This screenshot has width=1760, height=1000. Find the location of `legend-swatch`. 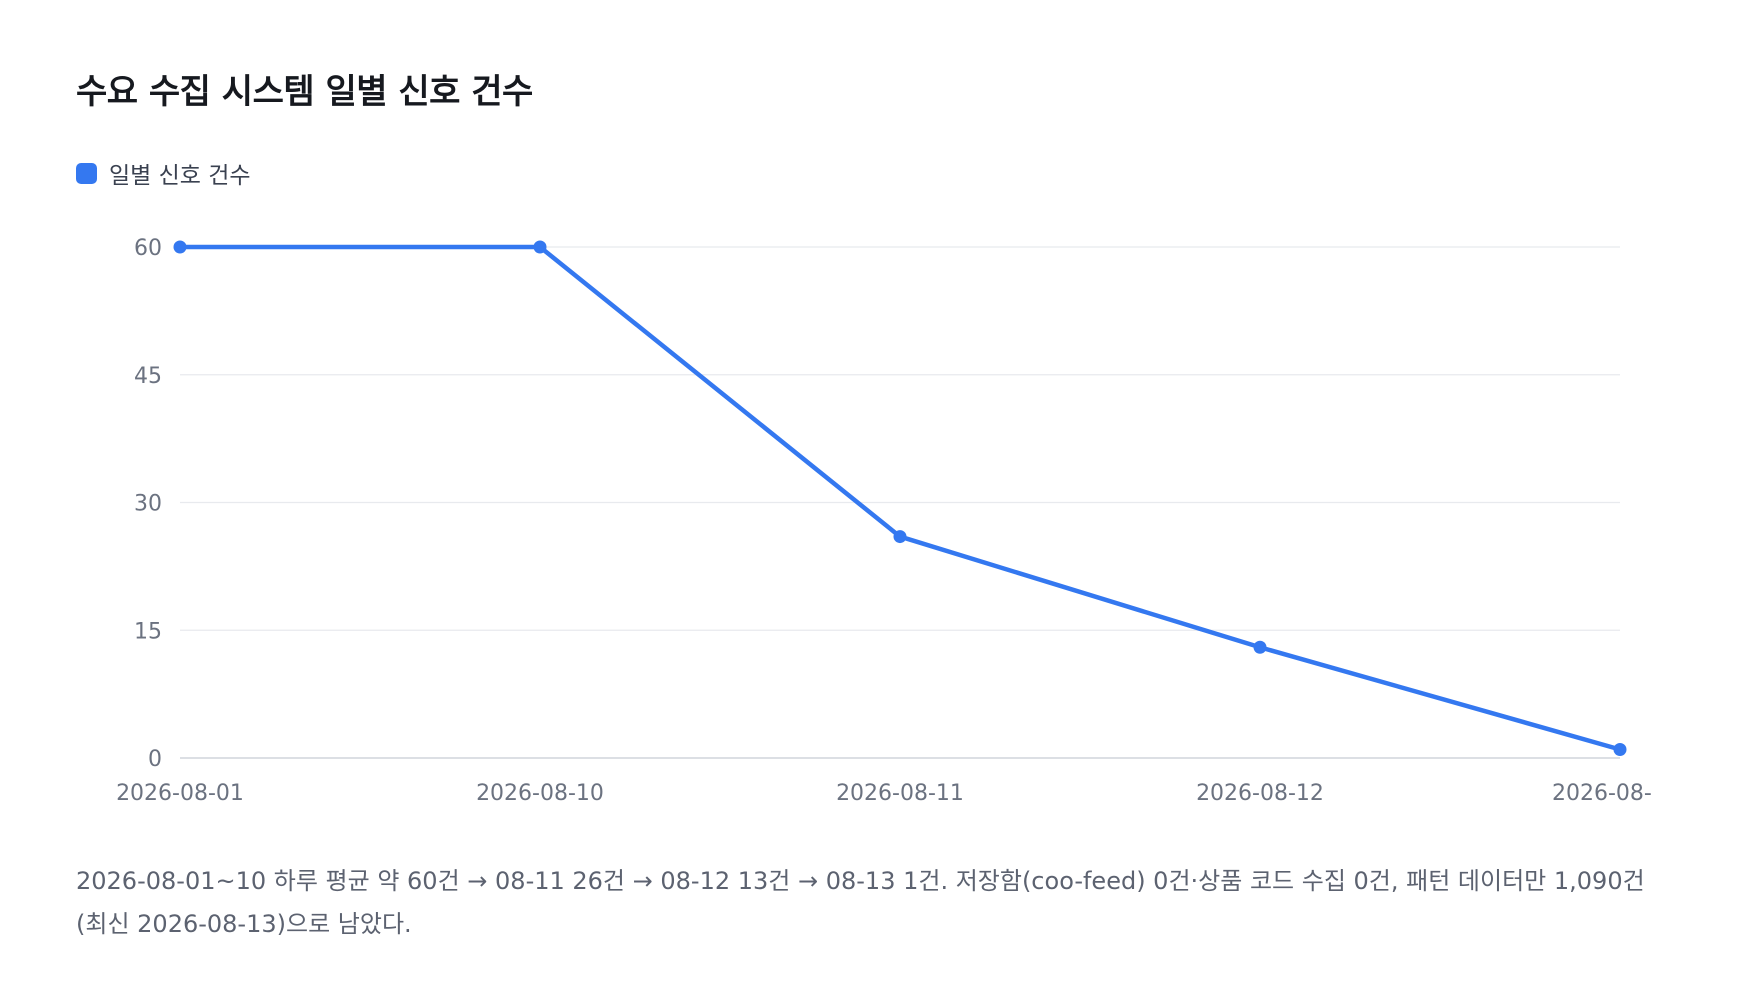

legend-swatch is located at coordinates (86, 173).